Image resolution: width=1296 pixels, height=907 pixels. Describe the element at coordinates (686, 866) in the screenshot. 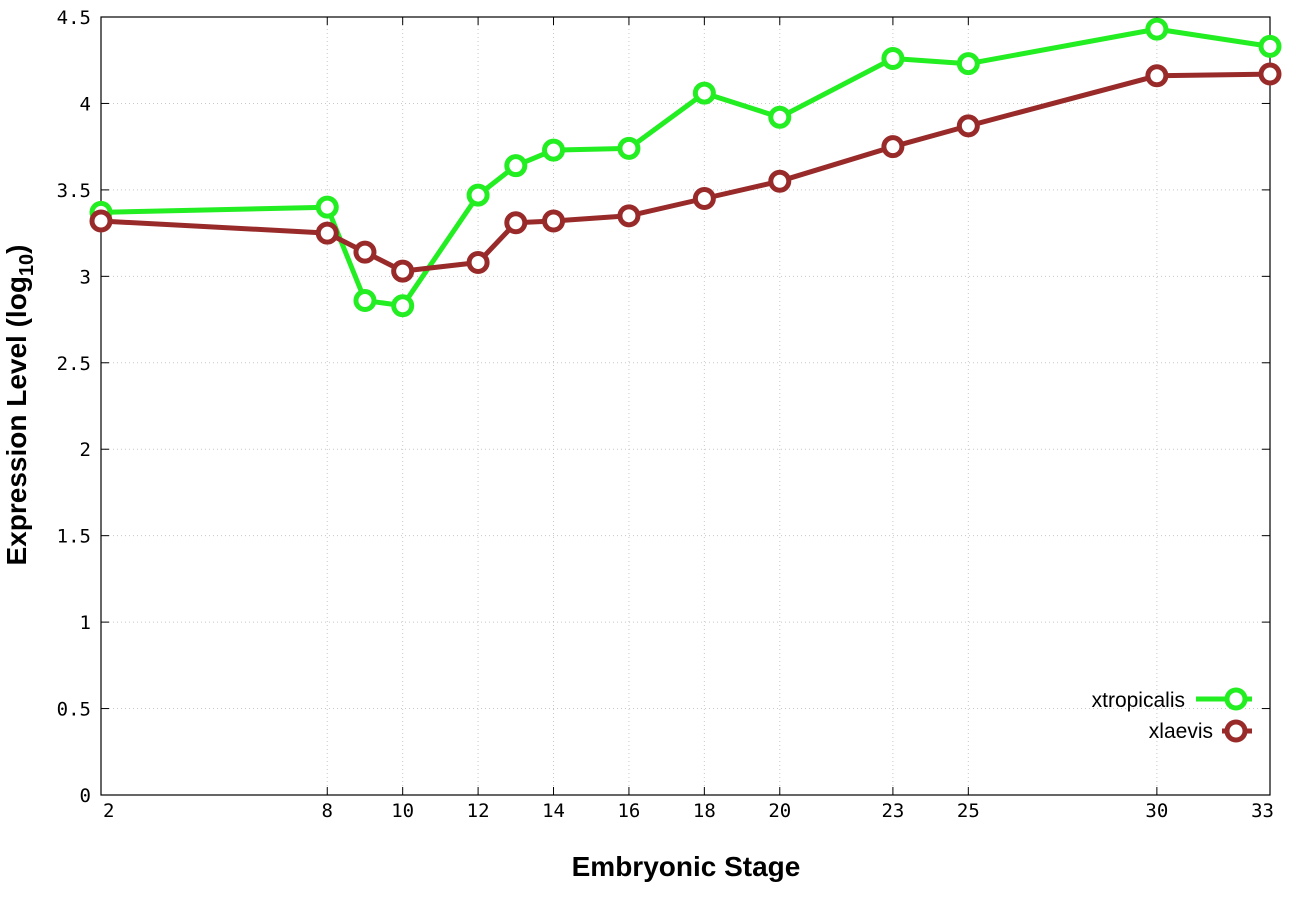

I see `x-axis-title: Embryonic Stage` at that location.